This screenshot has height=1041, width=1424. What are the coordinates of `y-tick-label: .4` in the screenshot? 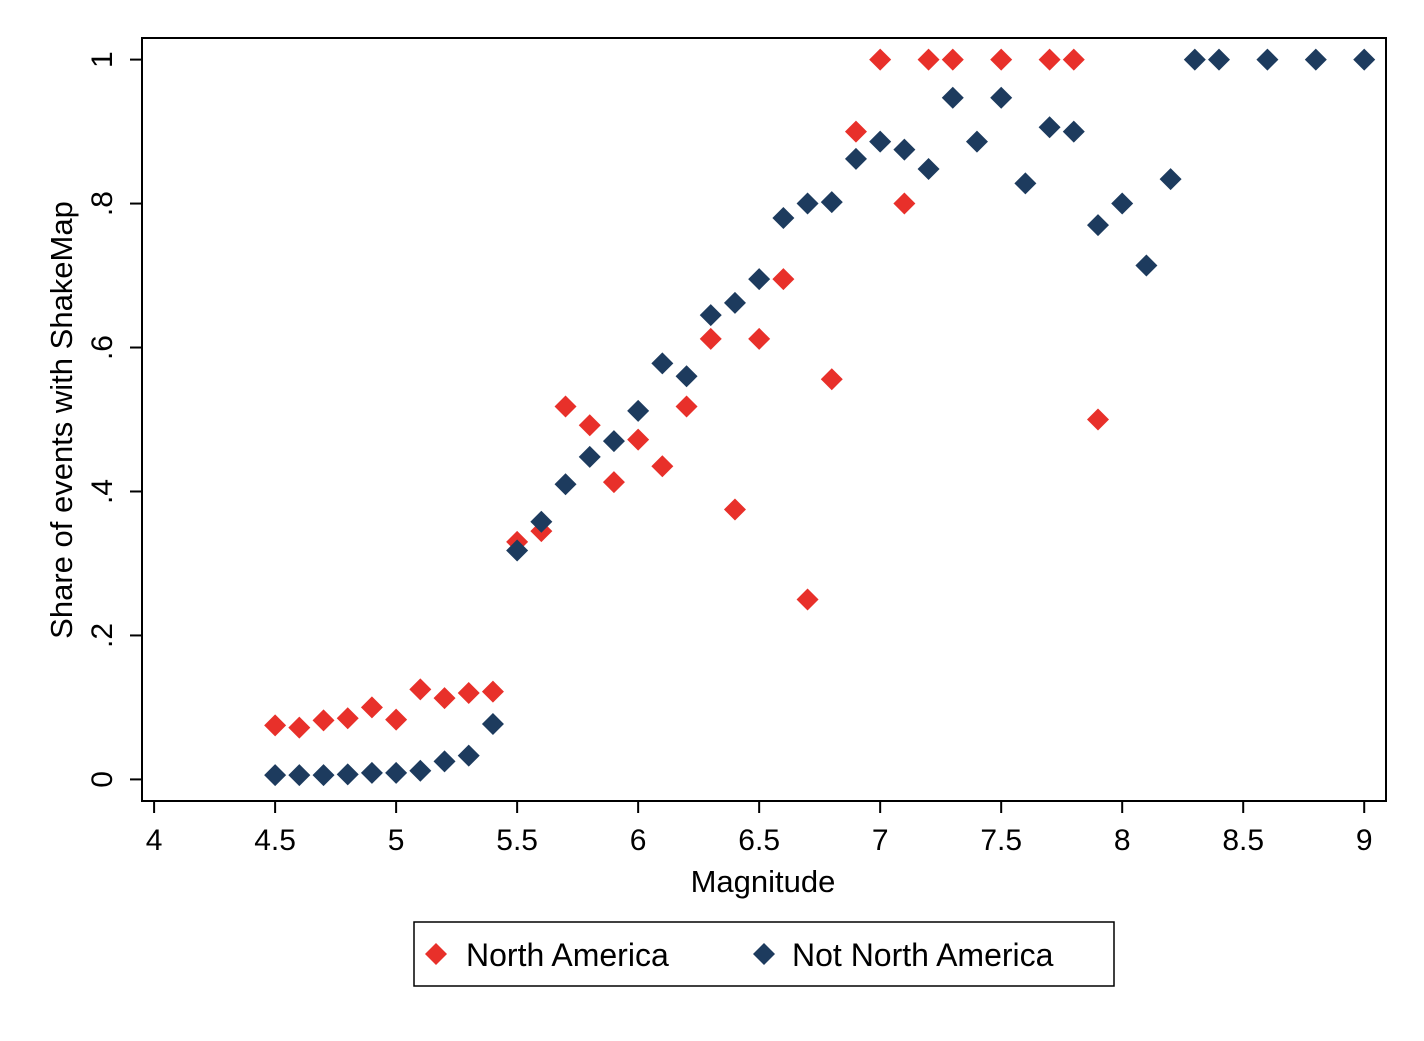 It's located at (102, 491).